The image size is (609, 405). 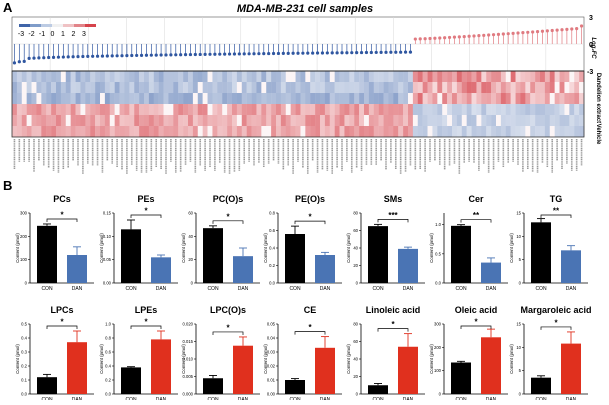 I want to click on y-tick-label: 0.0, so click(x=108, y=394).